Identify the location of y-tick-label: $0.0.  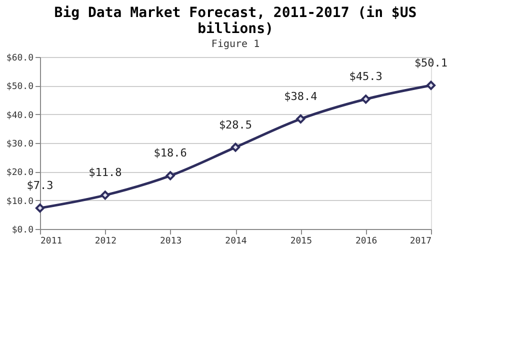
(23, 231).